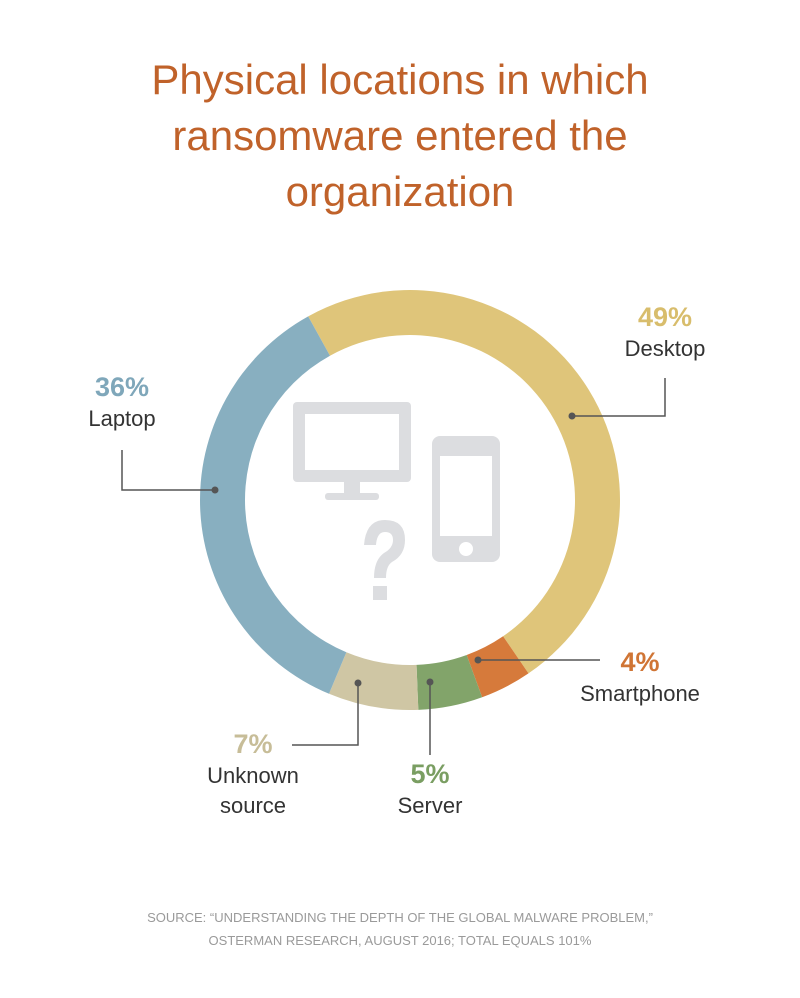 The image size is (800, 998). I want to click on value-label: 4%, so click(640, 662).